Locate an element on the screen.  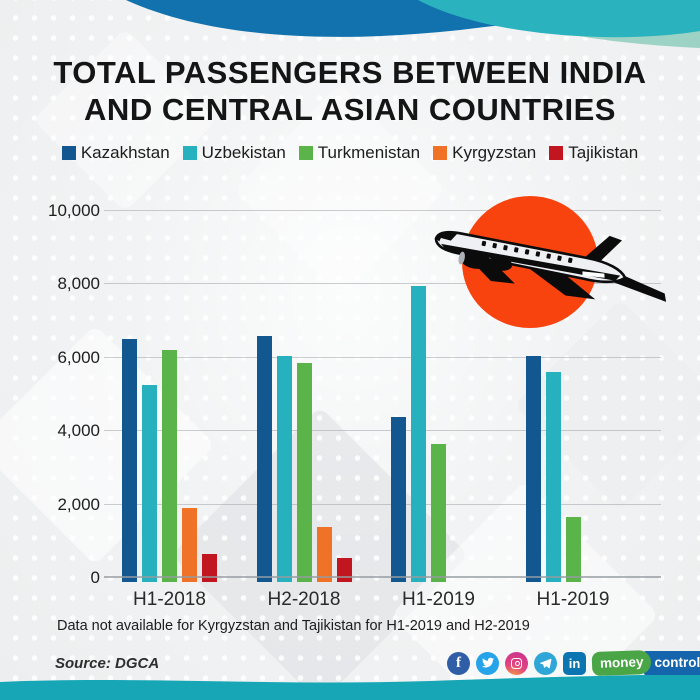
linkedin-icon: in is located at coordinates (574, 663).